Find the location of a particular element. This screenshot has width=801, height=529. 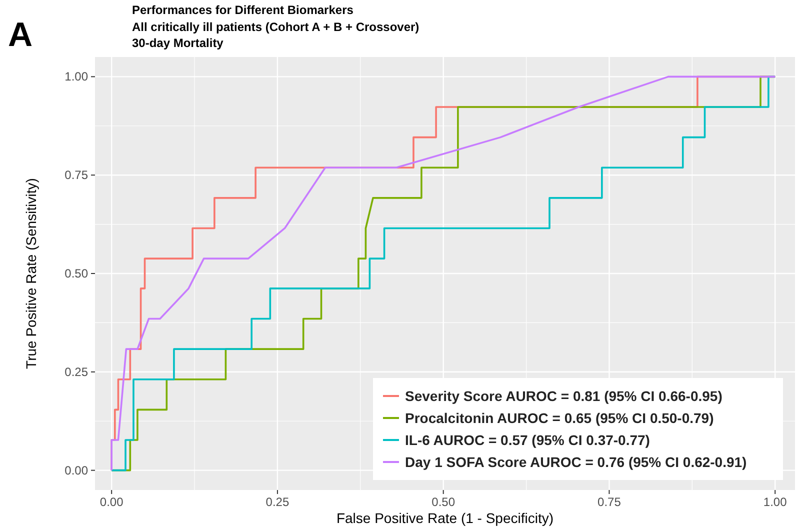

text: A is located at coordinates (20, 35).